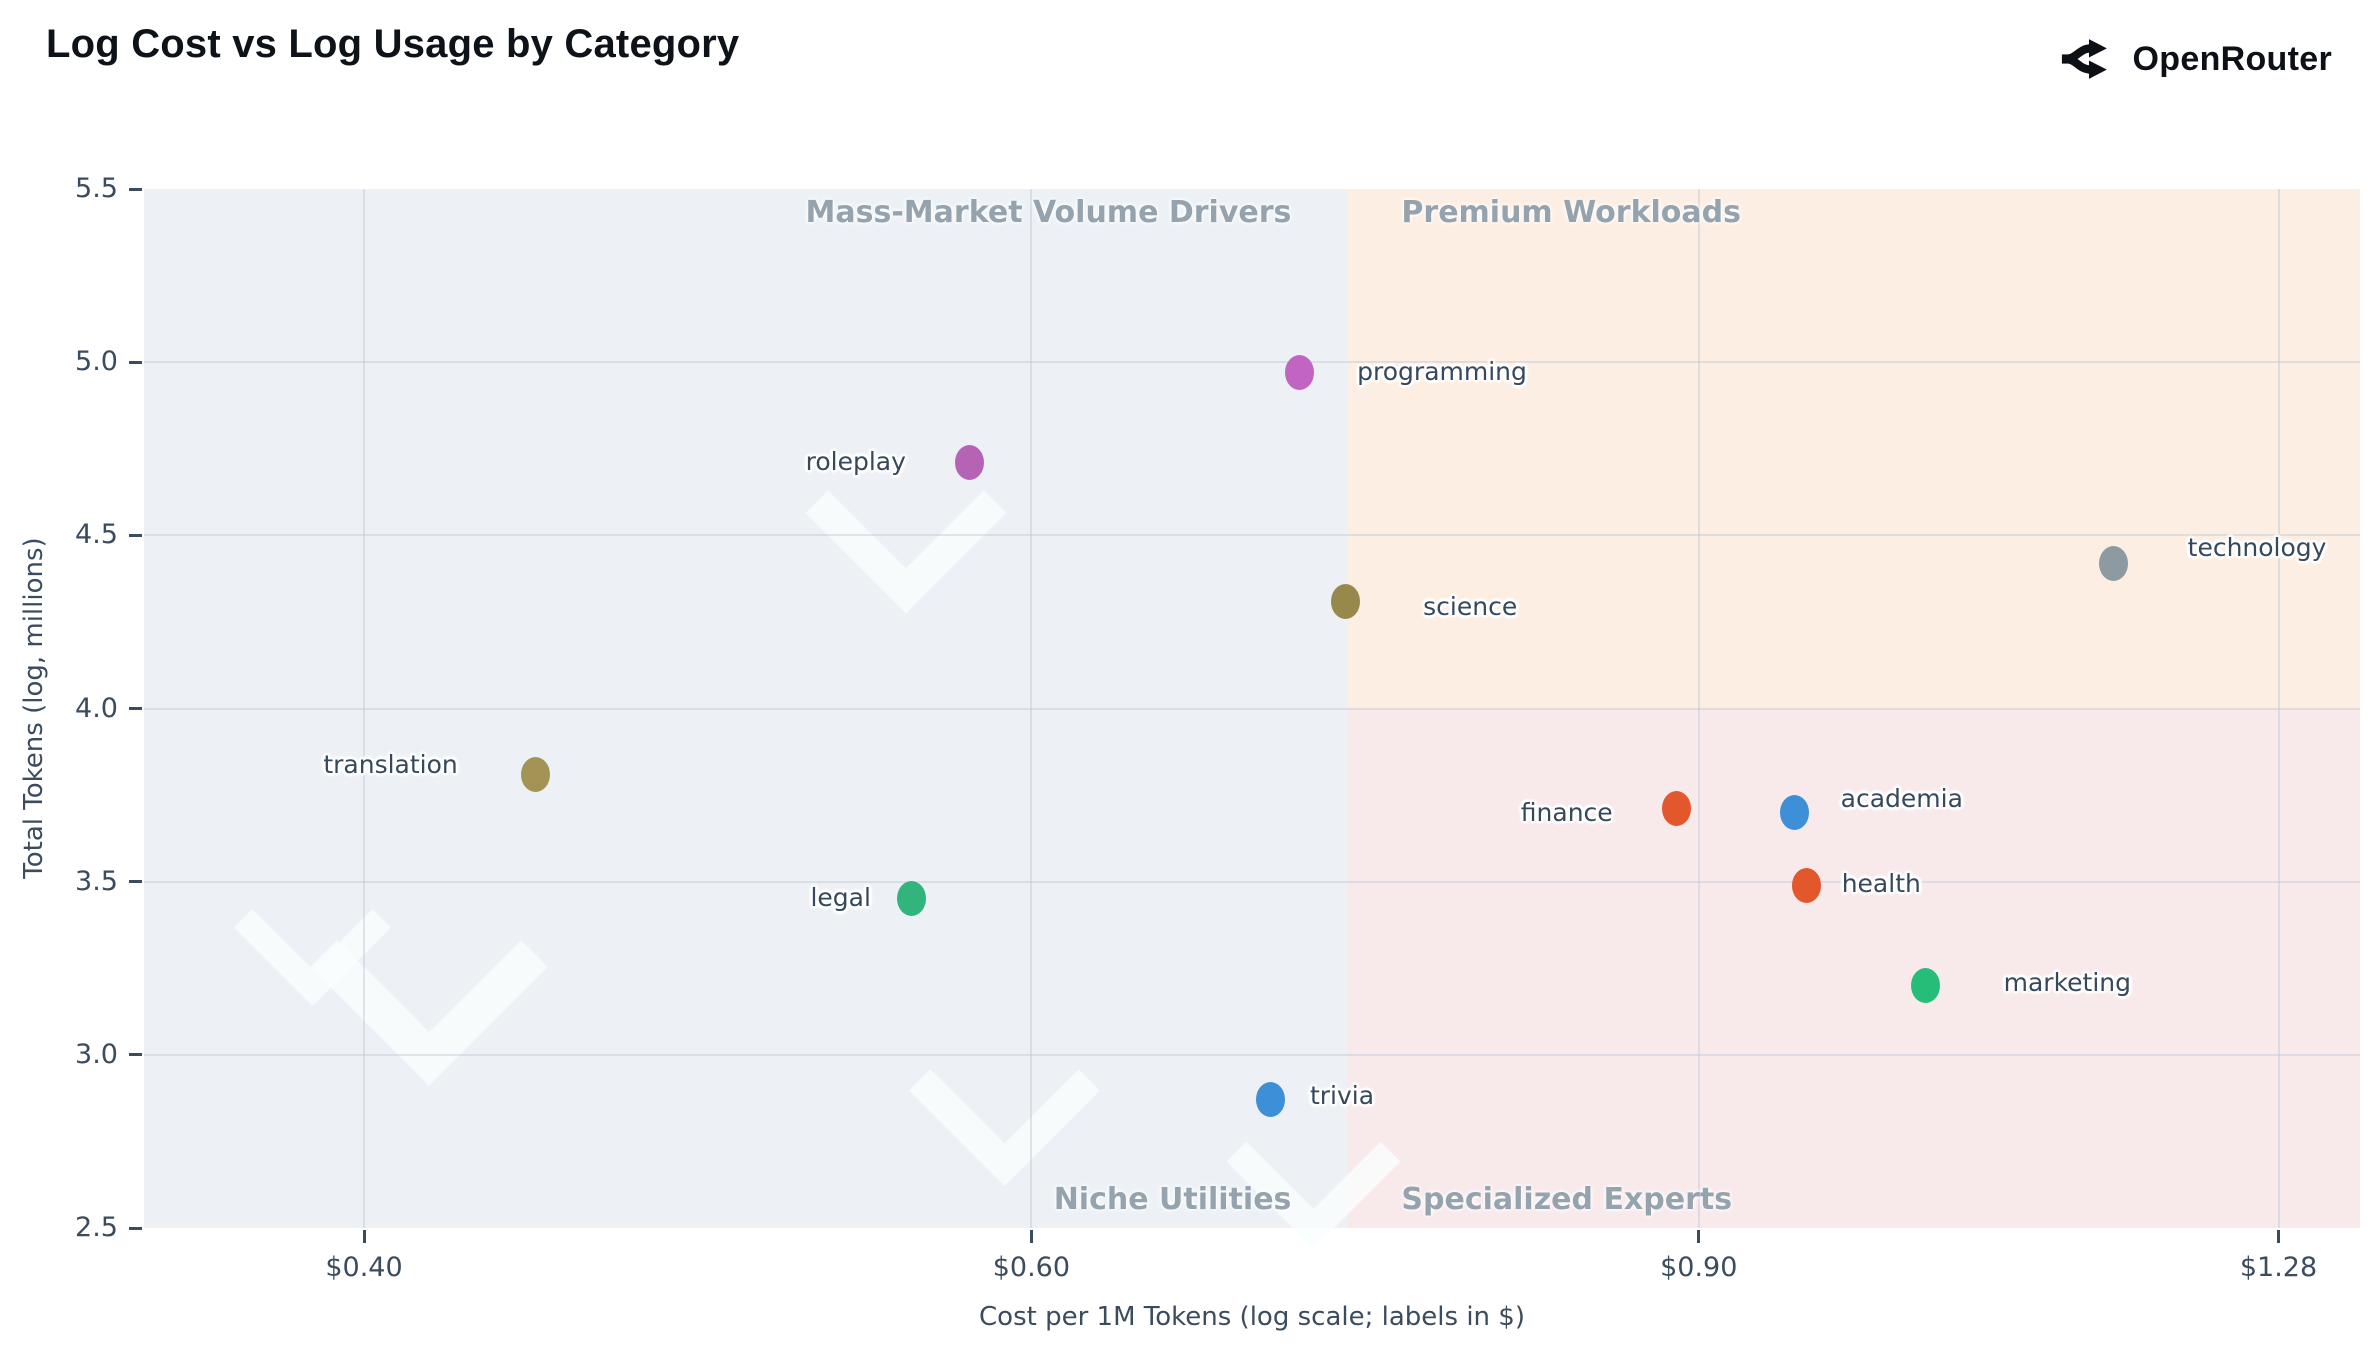 The width and height of the screenshot is (2378, 1358). I want to click on quadrant-label-bottom-left: Niche Utilities, so click(1172, 1199).